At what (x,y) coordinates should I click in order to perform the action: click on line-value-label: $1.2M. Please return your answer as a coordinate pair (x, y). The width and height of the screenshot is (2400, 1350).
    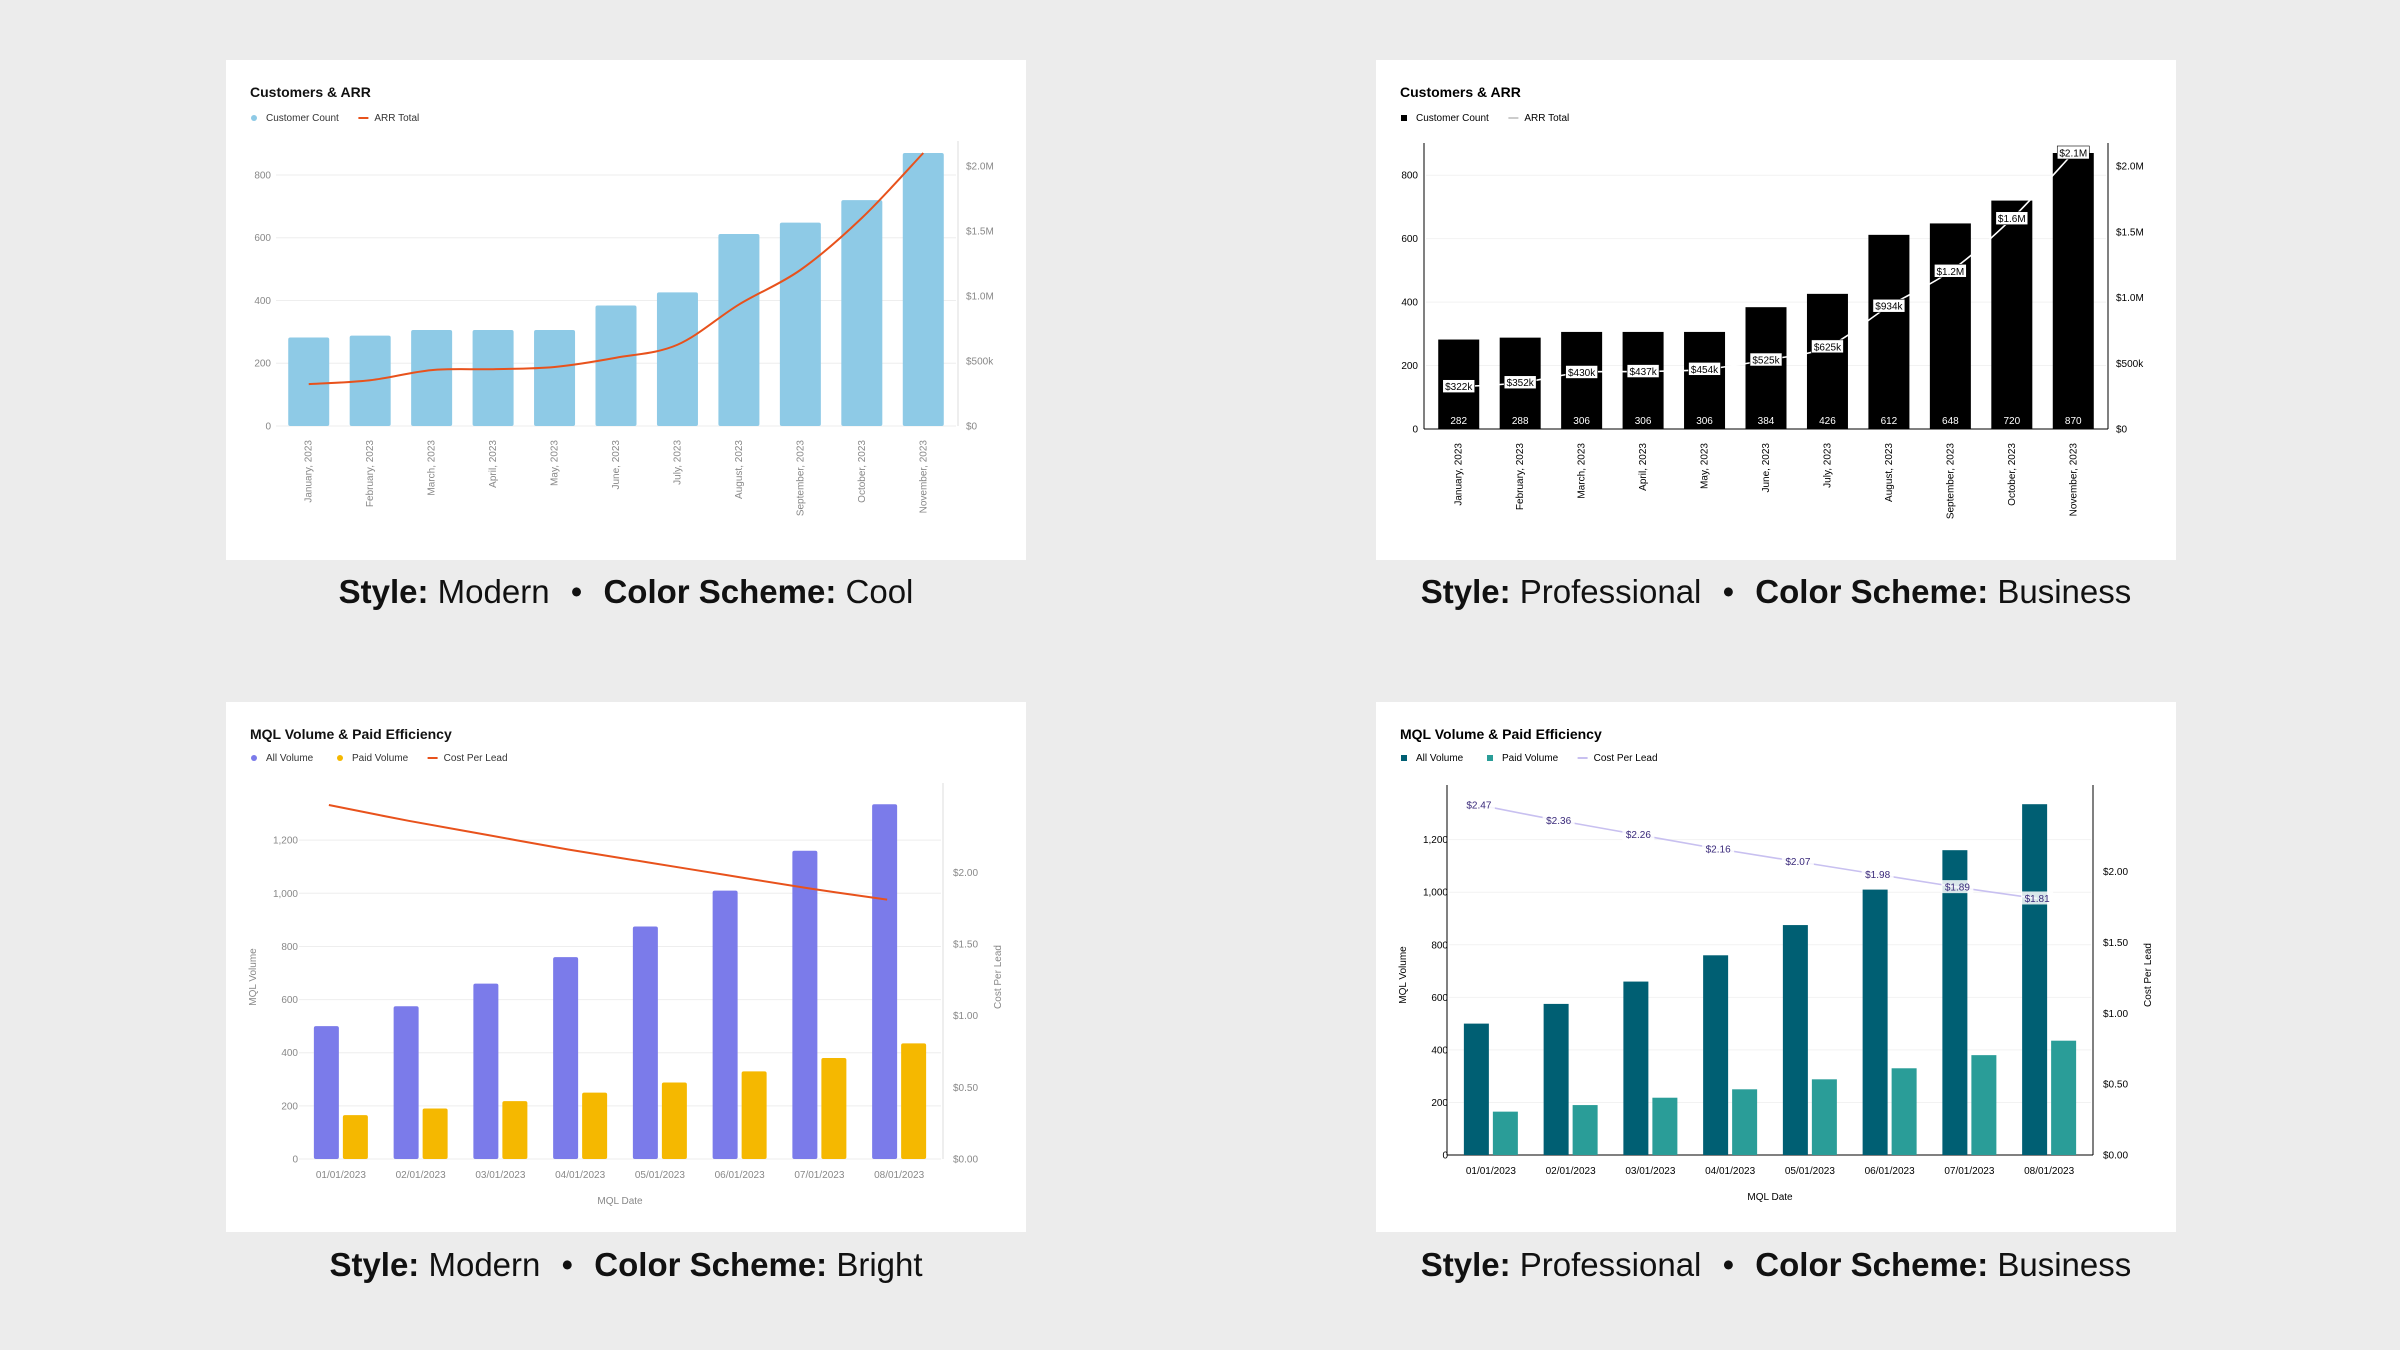
    Looking at the image, I should click on (1950, 272).